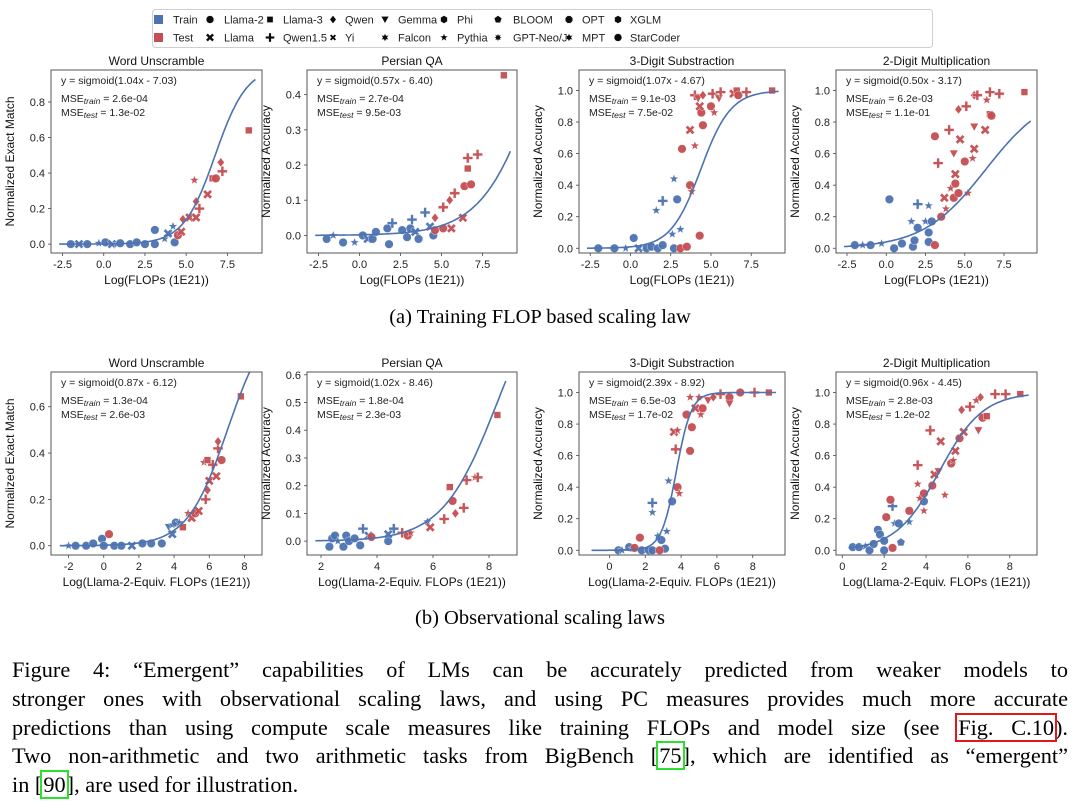 The image size is (1080, 808). What do you see at coordinates (795, 161) in the screenshot?
I see `y-axis-label: Normalized Accuracy` at bounding box center [795, 161].